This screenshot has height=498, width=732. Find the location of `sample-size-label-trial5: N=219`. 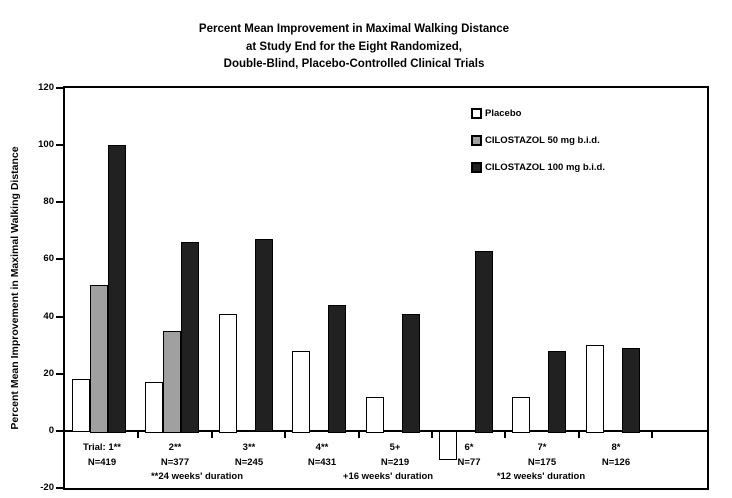

sample-size-label-trial5: N=219 is located at coordinates (395, 462).